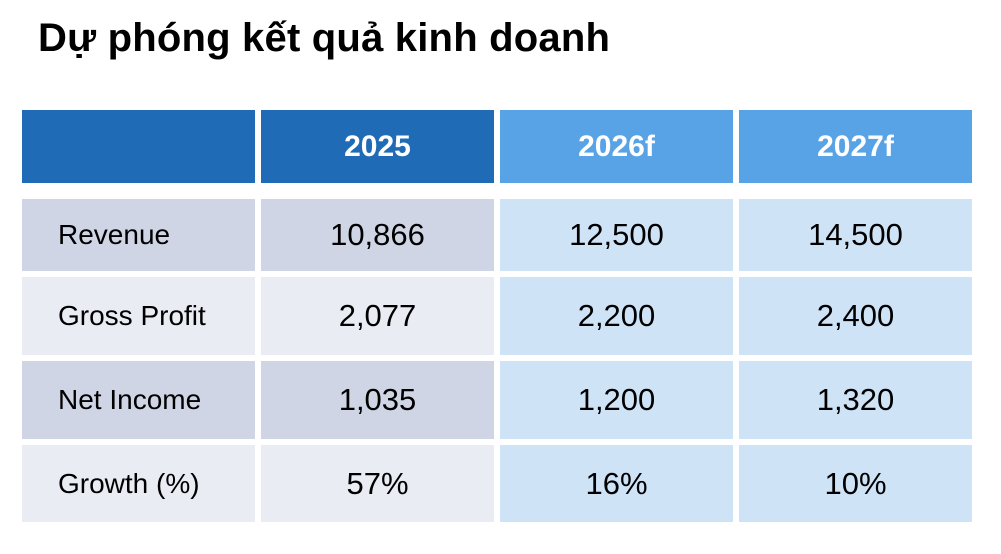 The height and width of the screenshot is (554, 1001). Describe the element at coordinates (616, 483) in the screenshot. I see `table-cell: 16%` at that location.